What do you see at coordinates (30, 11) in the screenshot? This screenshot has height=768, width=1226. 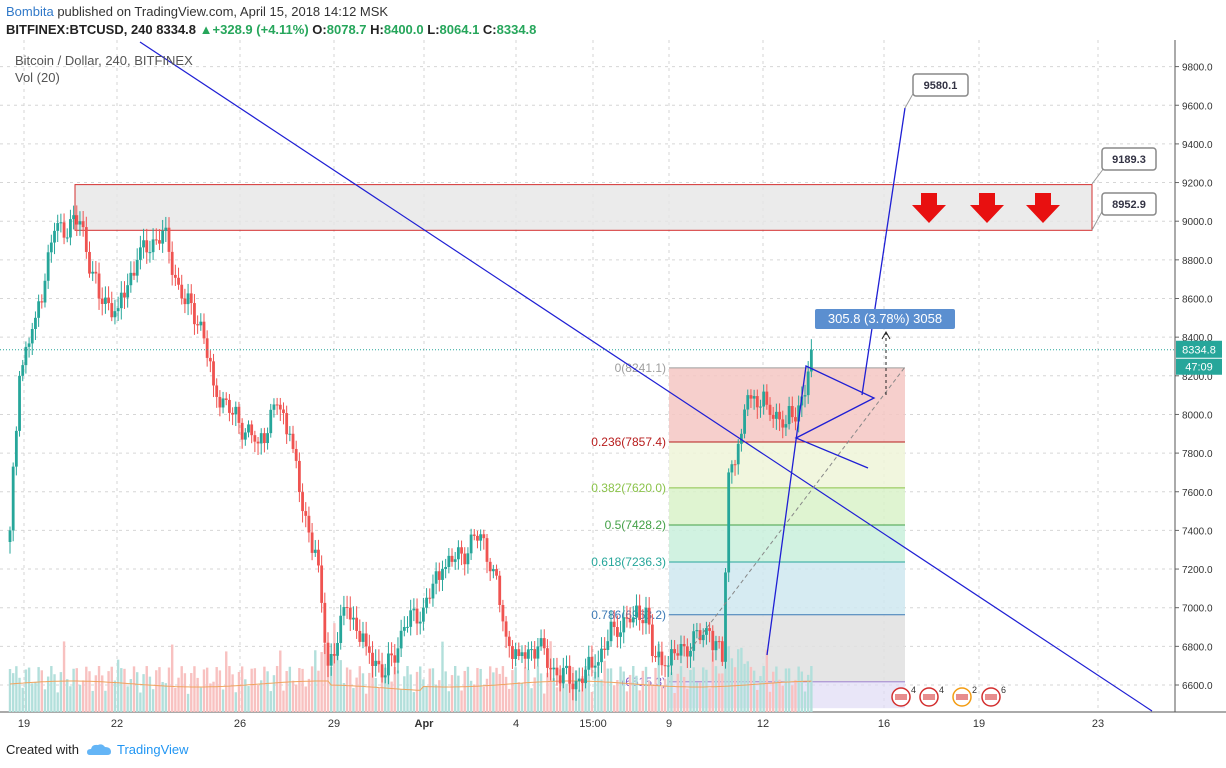 I see `author-link: Bombita` at bounding box center [30, 11].